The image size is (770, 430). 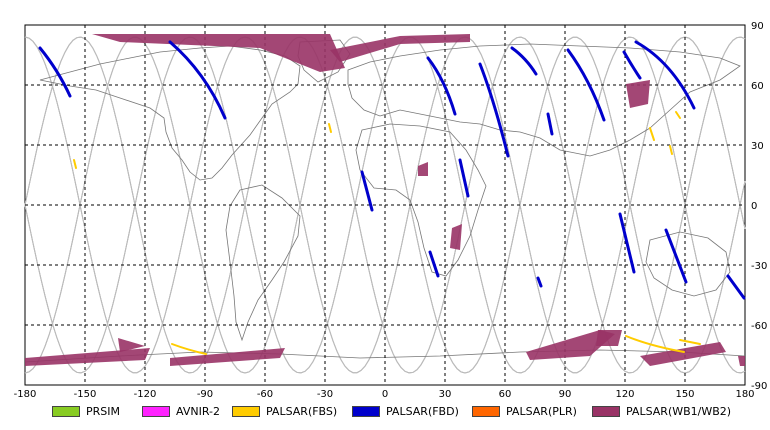 I want to click on y-tick-label: 60, so click(x=757, y=86).